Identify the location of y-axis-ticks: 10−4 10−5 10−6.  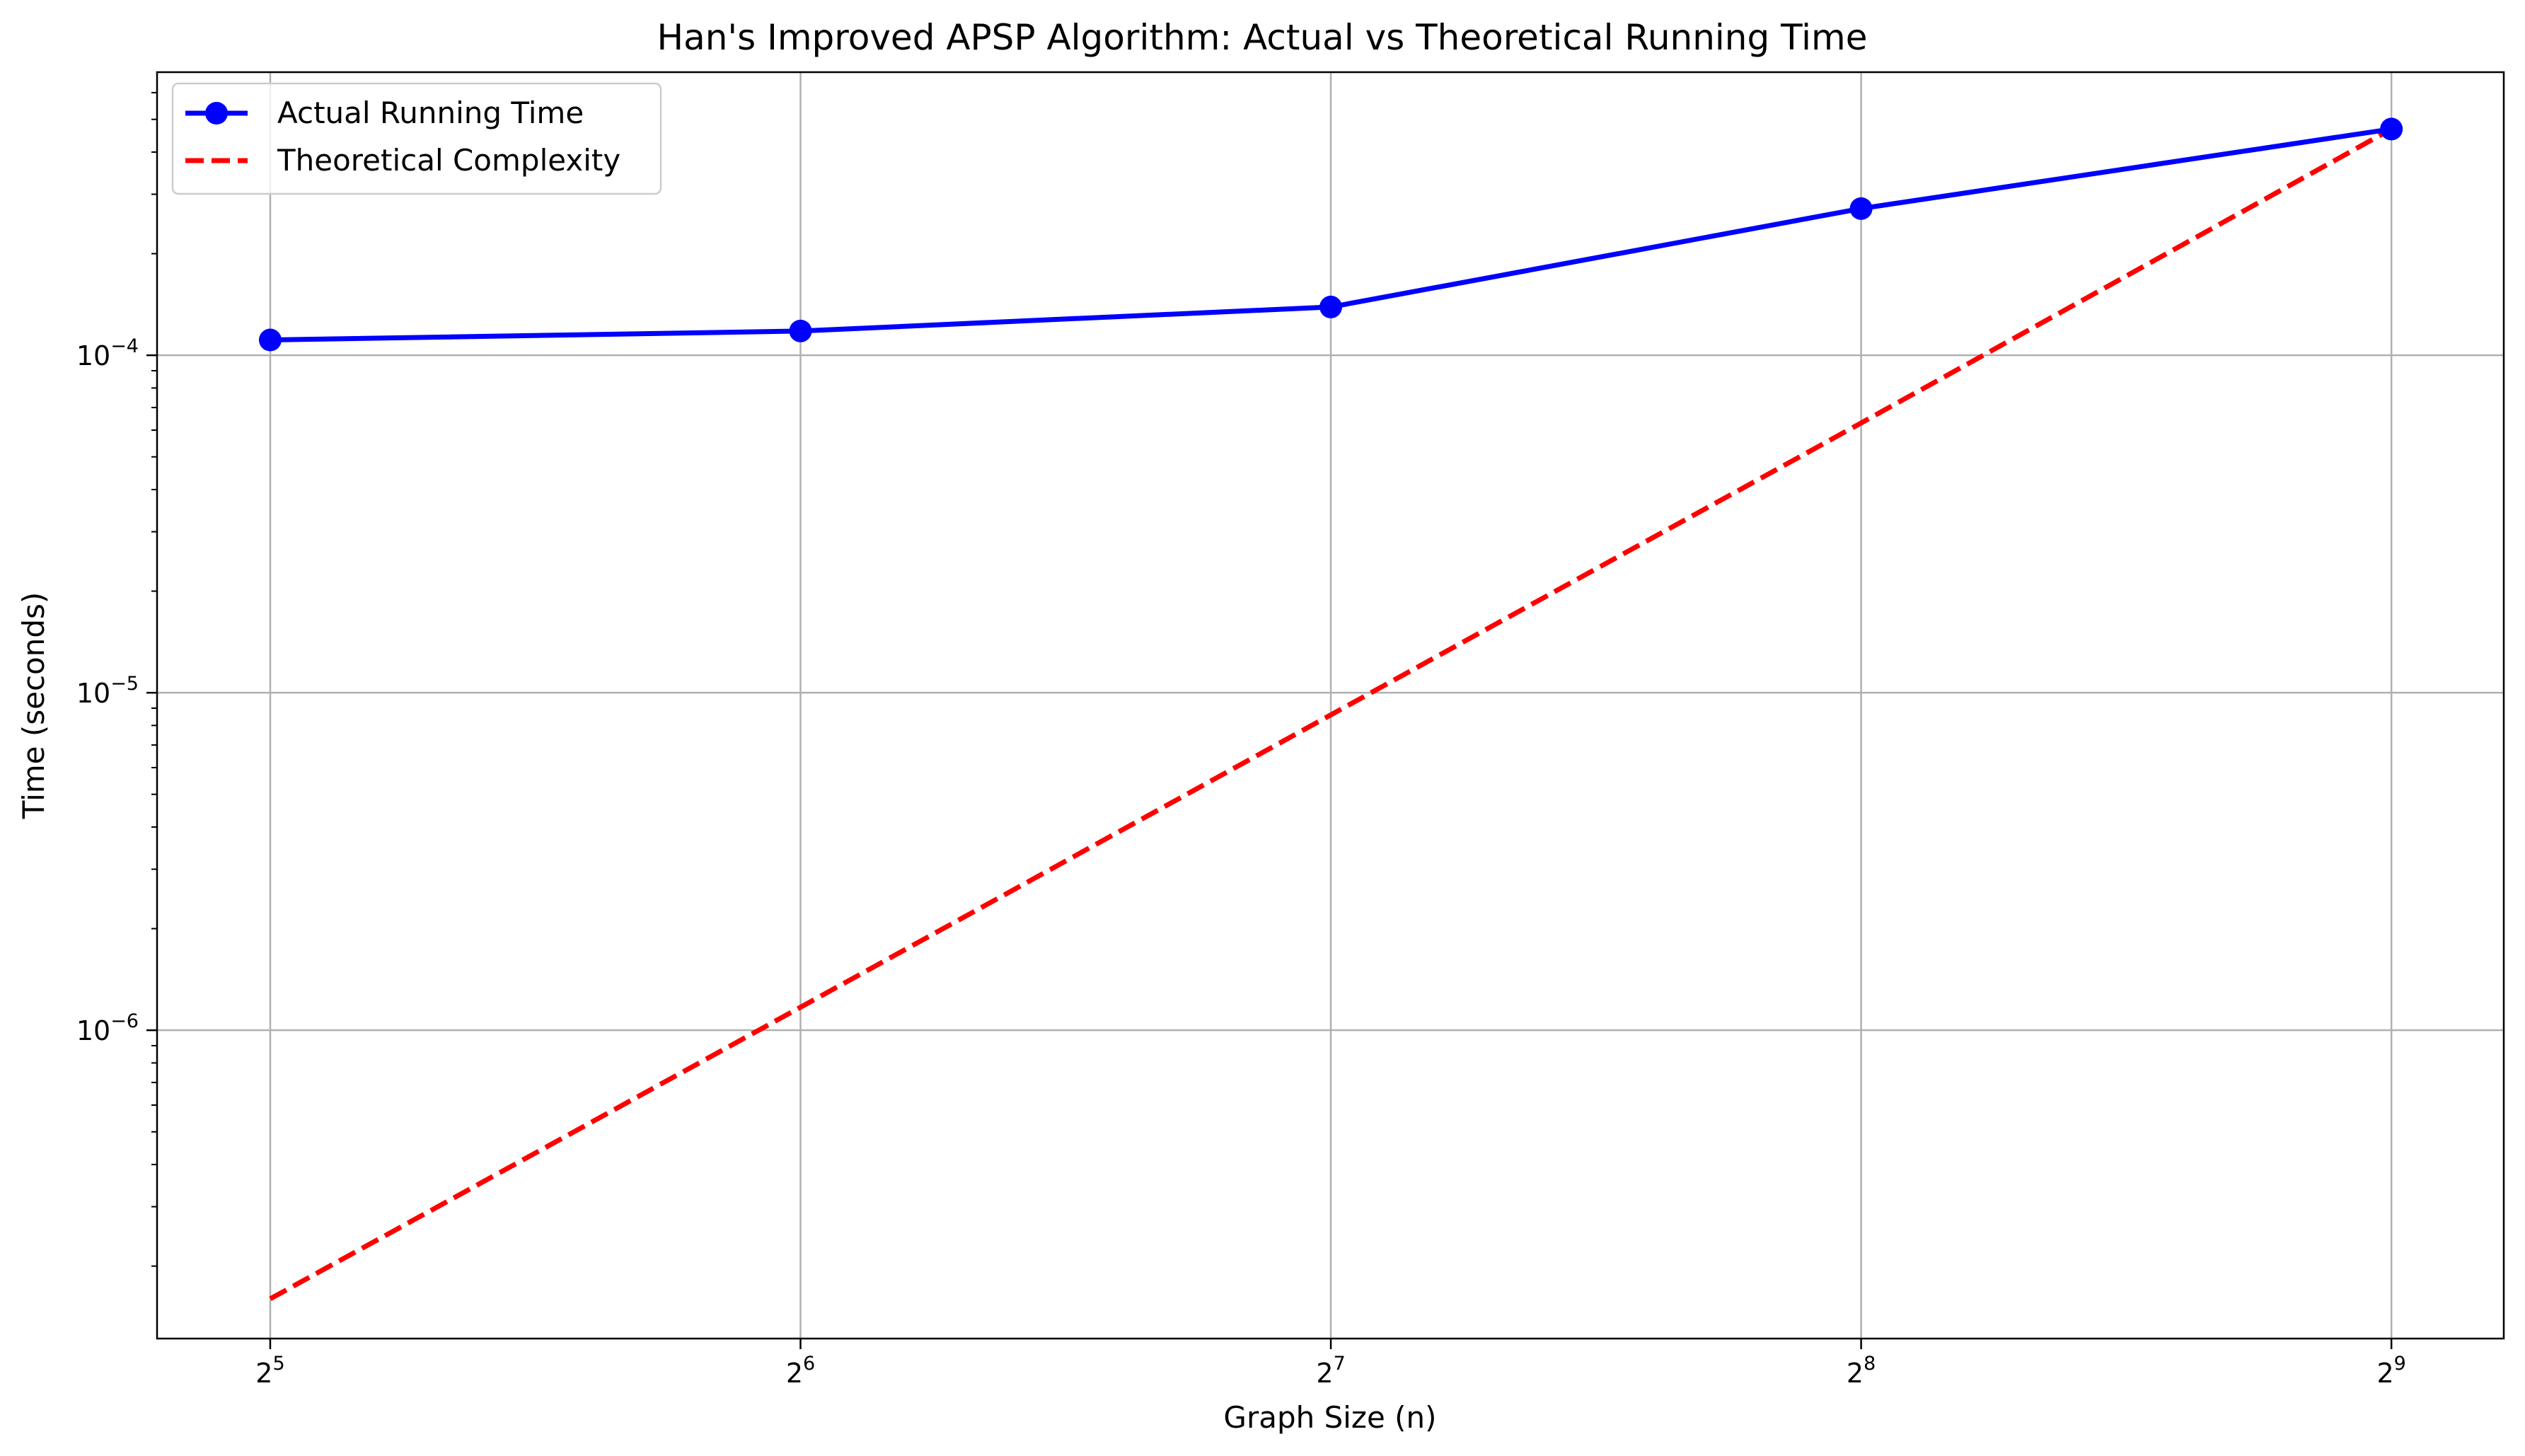
(116, 679).